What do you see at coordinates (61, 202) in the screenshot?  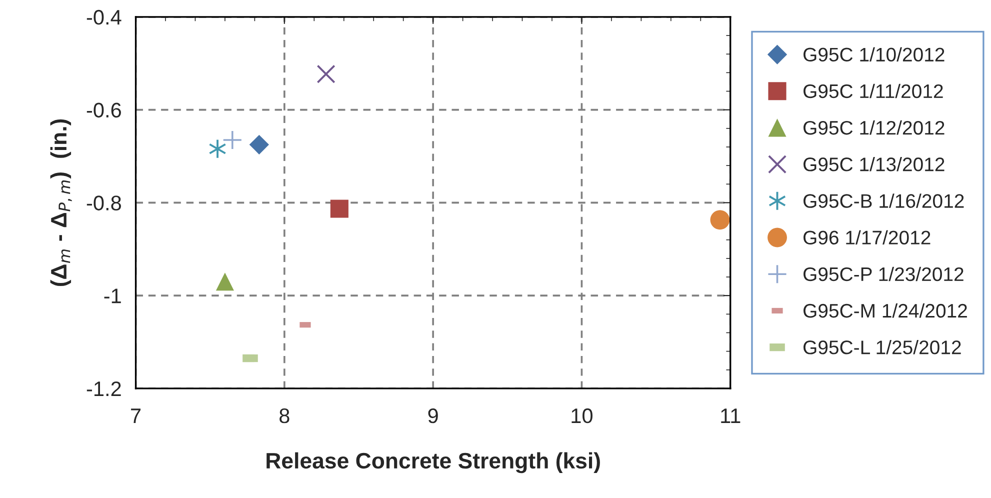 I see `y-axis-title: (Δ$_{m}$ - Δ$_{P,m}$) (in.)` at bounding box center [61, 202].